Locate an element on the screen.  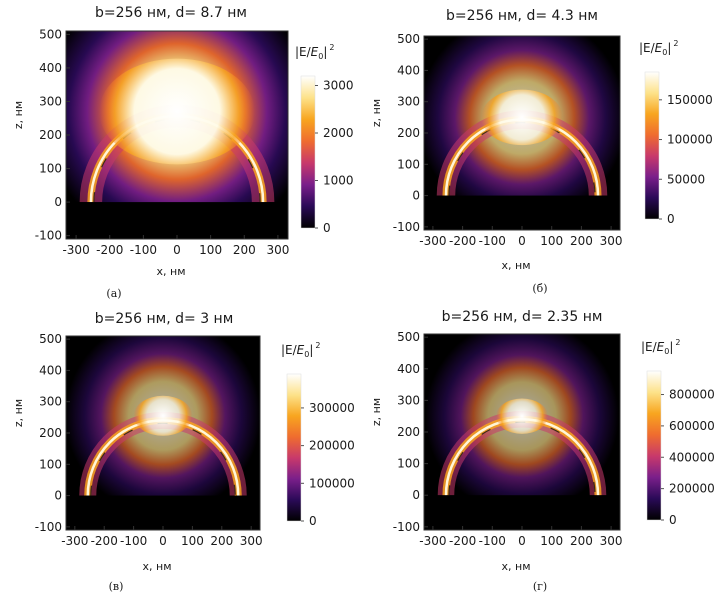
colorbar-tick-label: 3000 is located at coordinates (338, 86).